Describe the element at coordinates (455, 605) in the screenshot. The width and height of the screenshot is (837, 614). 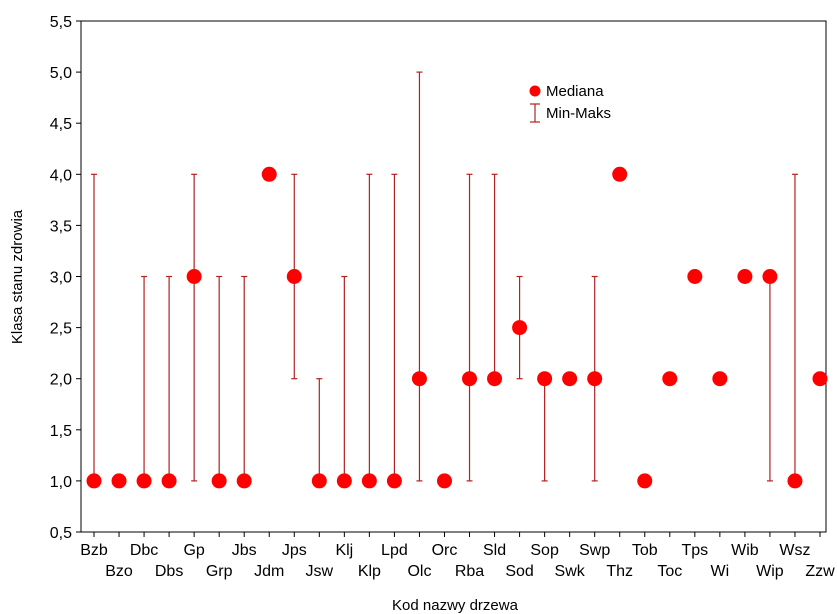
I see `x-axis-title: Kod nazwy drzewa` at that location.